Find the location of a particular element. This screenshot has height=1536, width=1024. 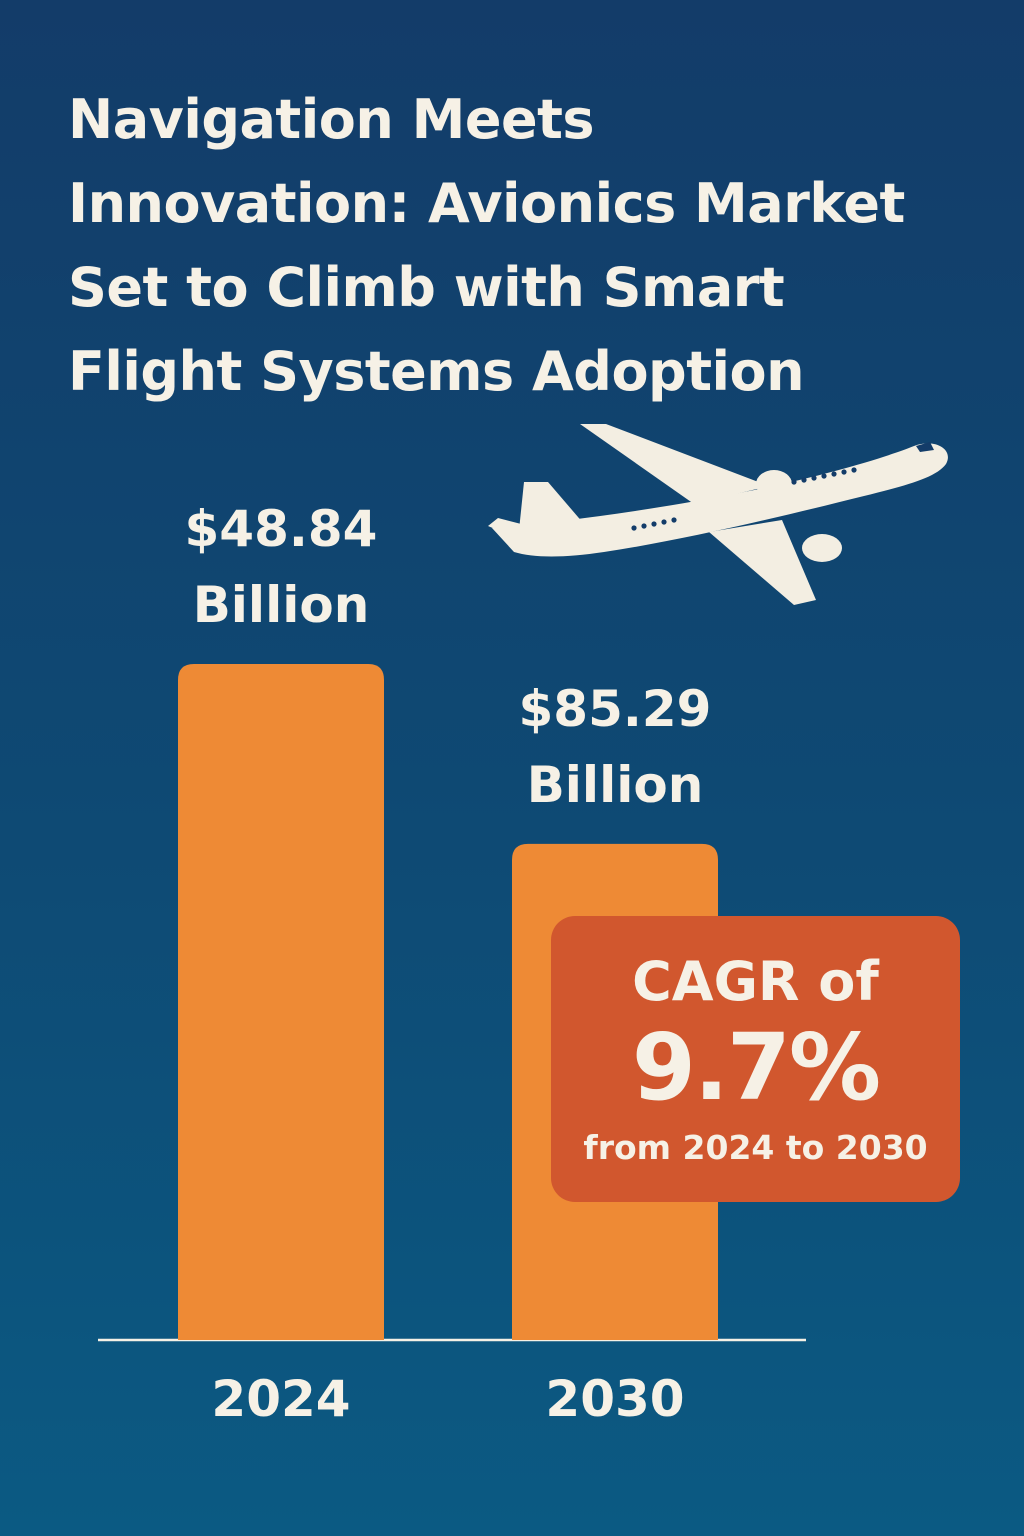

cagr-label: CAGR of is located at coordinates (755, 981).